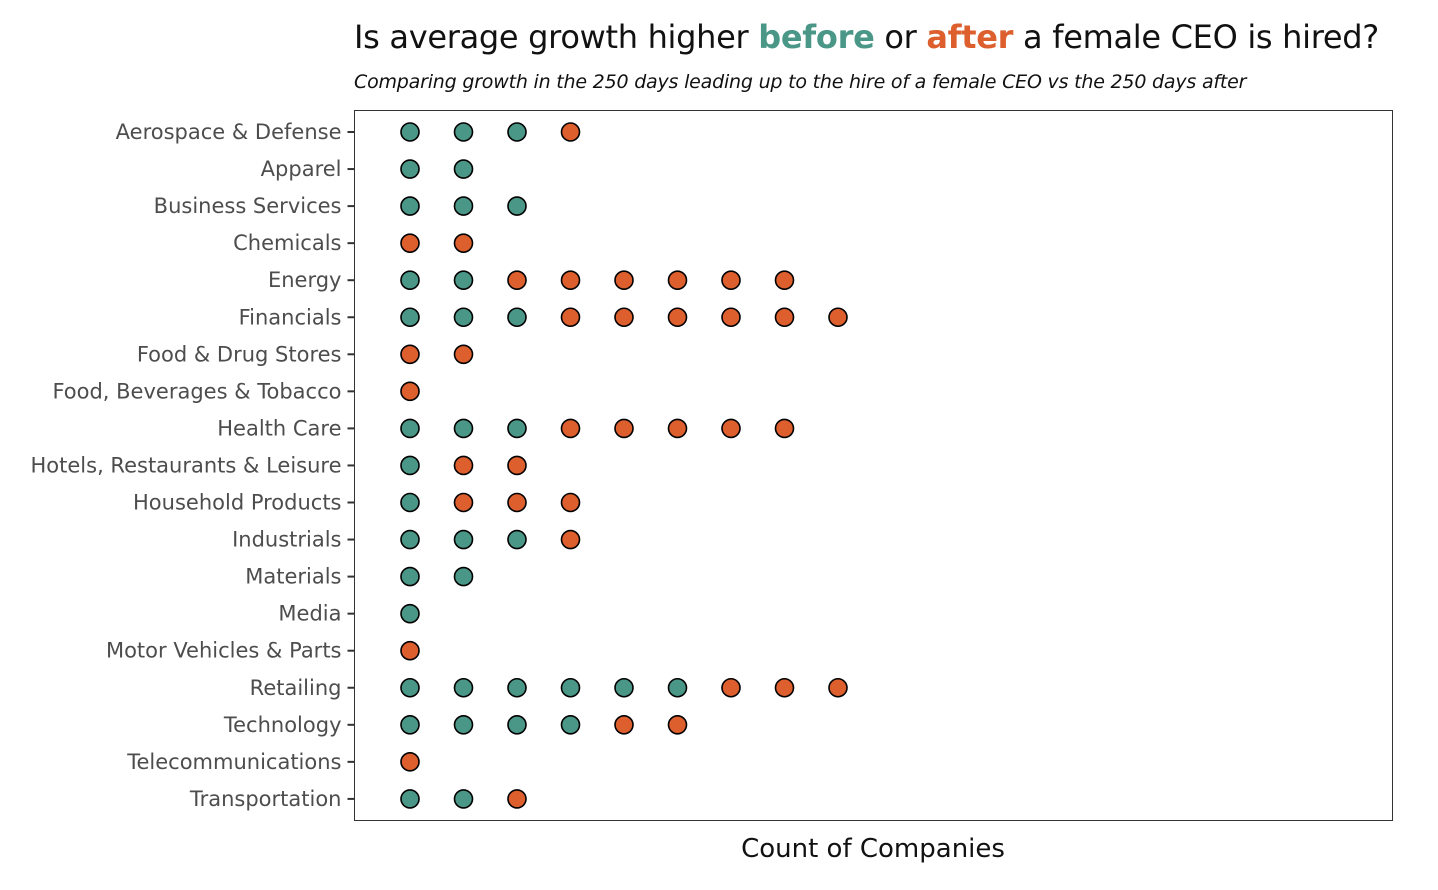  Describe the element at coordinates (237, 503) in the screenshot. I see `category-label: Household Products` at that location.